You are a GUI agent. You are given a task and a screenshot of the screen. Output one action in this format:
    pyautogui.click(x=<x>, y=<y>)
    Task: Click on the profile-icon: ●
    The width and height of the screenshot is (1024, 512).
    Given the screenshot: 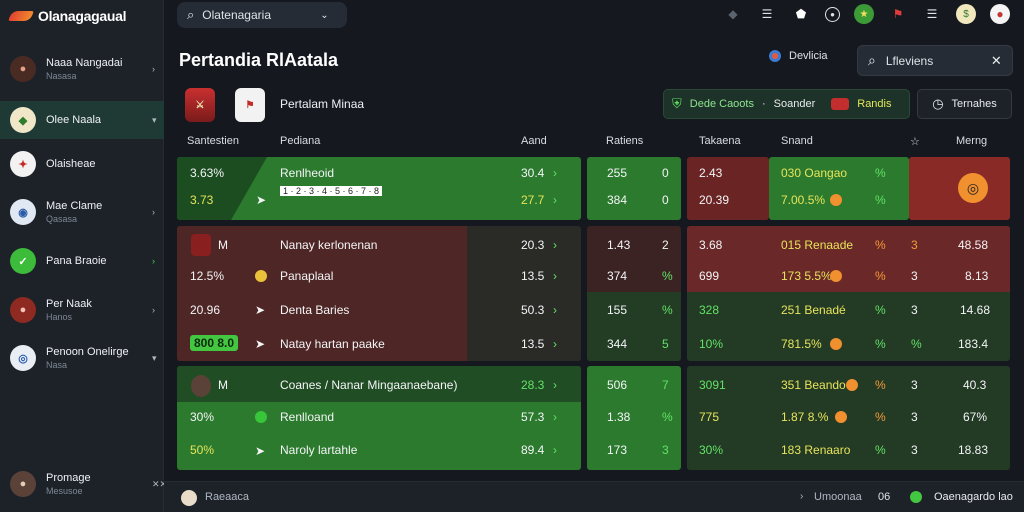 What is the action you would take?
    pyautogui.click(x=1000, y=14)
    